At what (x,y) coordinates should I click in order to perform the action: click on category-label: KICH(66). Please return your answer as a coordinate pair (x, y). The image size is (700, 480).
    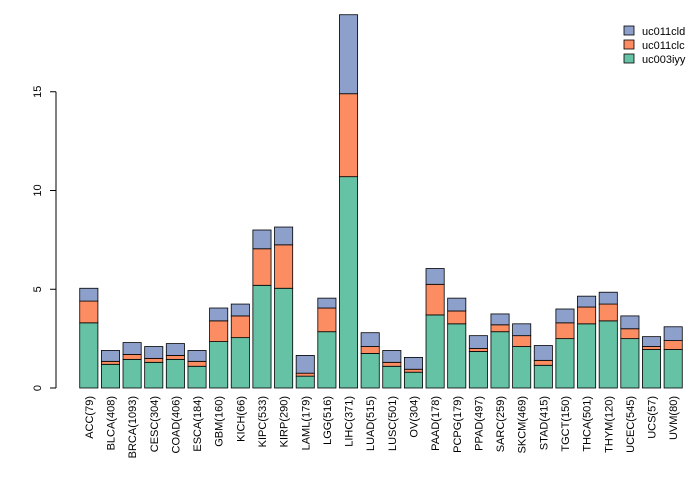
    Looking at the image, I should click on (241, 419).